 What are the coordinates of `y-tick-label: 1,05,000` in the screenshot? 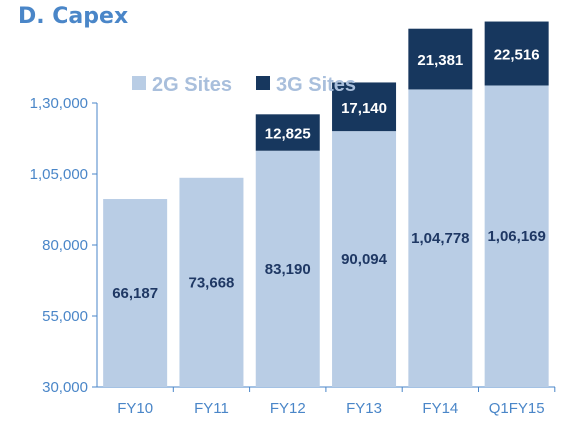 It's located at (59, 174).